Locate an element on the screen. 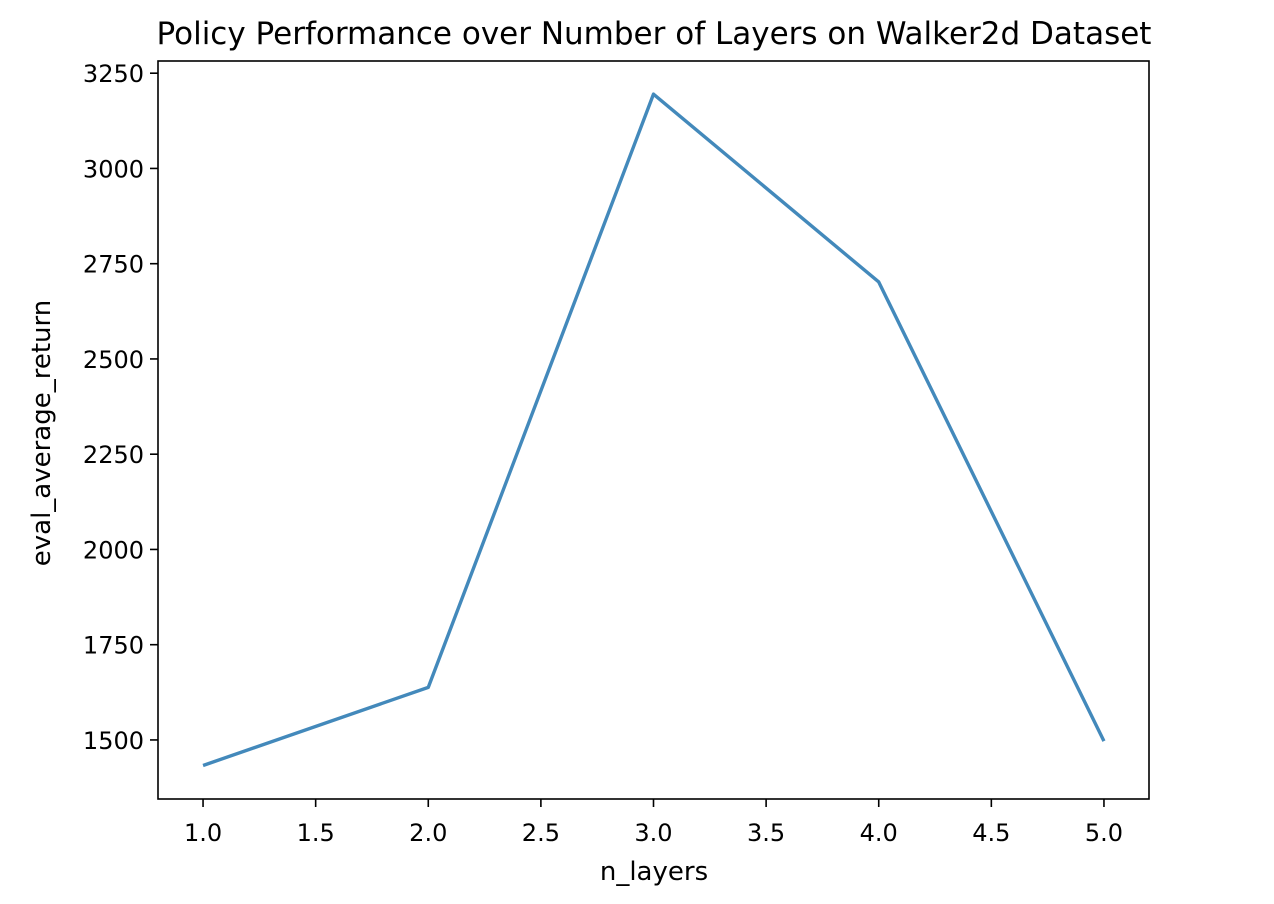  x-tick-label: 1.0 is located at coordinates (203, 833).